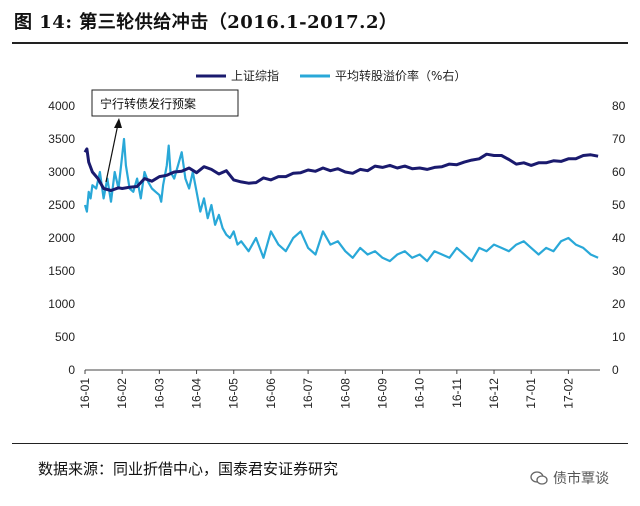  Describe the element at coordinates (122, 393) in the screenshot. I see `x-tick-label: 16-02` at that location.